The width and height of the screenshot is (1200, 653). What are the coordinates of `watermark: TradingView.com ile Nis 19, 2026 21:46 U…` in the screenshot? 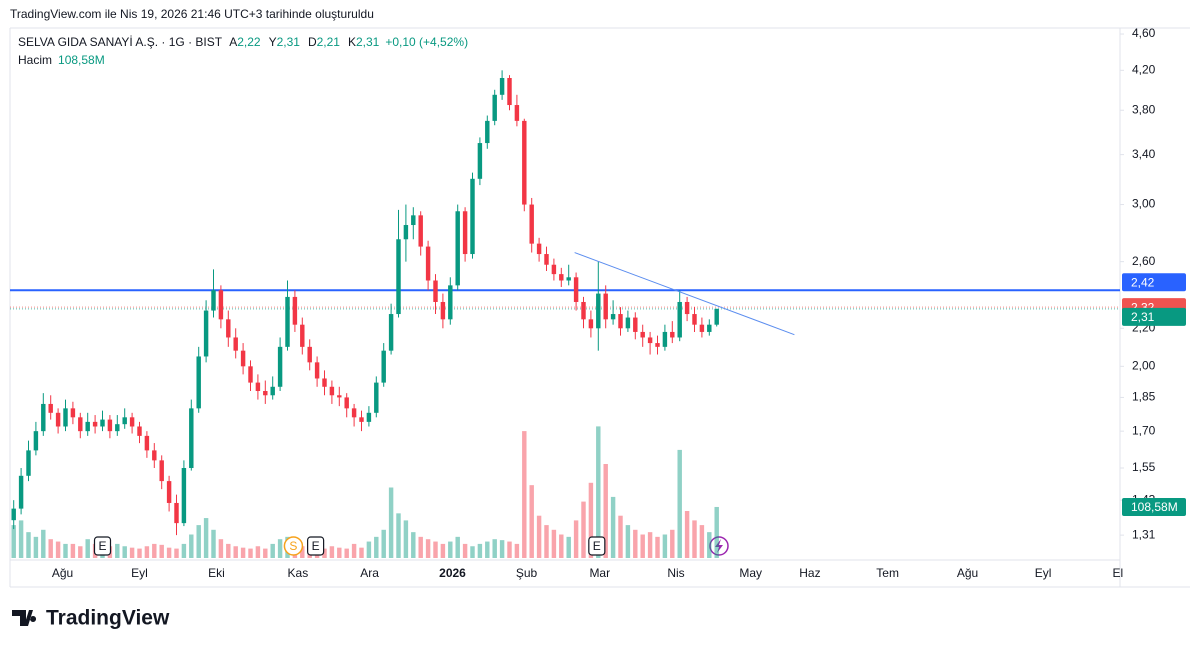 It's located at (192, 14).